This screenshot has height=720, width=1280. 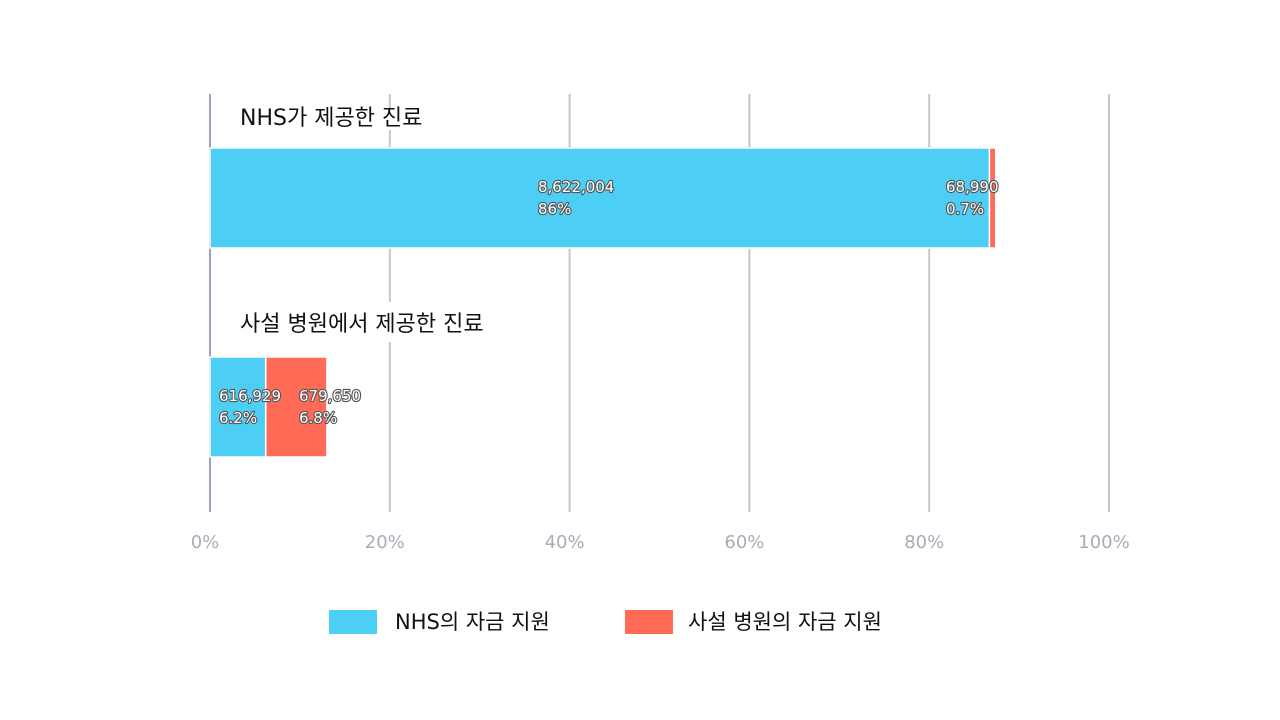 I want to click on x-tick-label-60: 60%, so click(x=744, y=542).